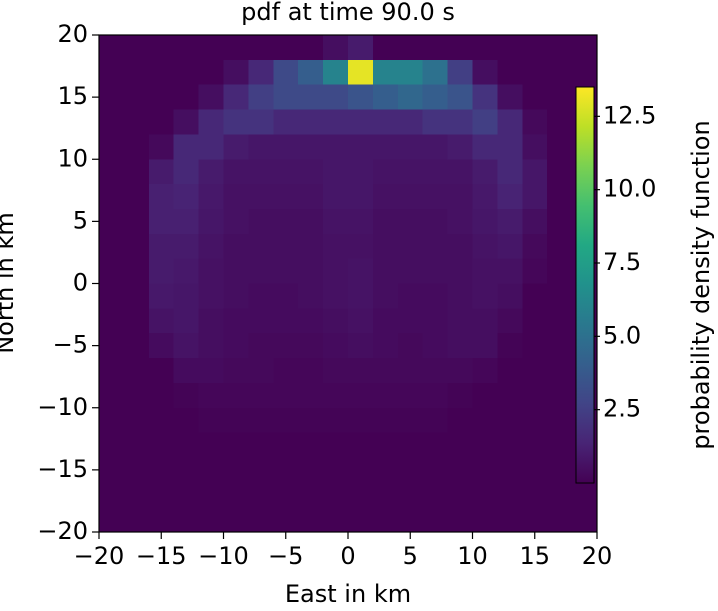 Image resolution: width=718 pixels, height=611 pixels. What do you see at coordinates (701, 284) in the screenshot?
I see `colorbar-label: probability density function` at bounding box center [701, 284].